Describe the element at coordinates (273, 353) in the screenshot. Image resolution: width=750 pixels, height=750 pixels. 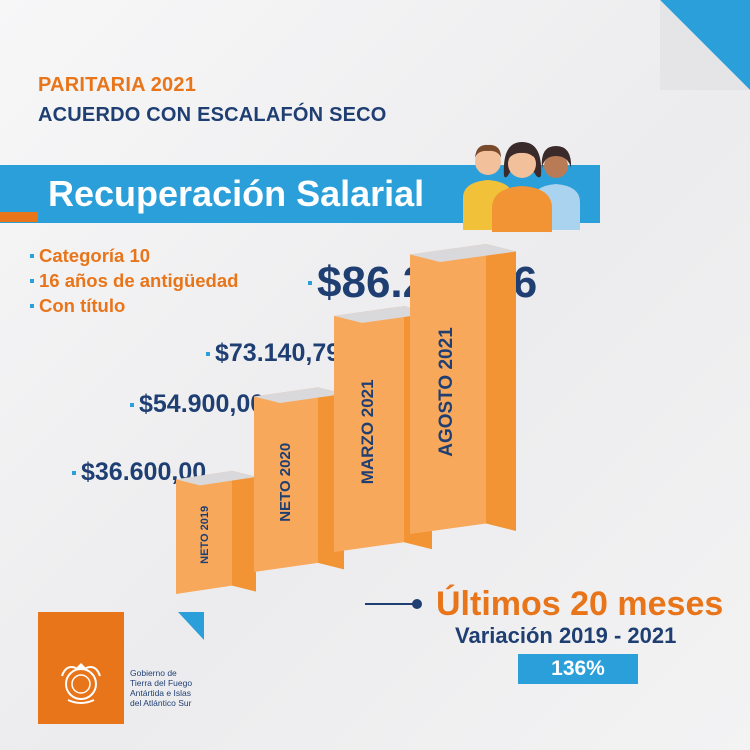
I see `value-label-3: $73.140,79` at that location.